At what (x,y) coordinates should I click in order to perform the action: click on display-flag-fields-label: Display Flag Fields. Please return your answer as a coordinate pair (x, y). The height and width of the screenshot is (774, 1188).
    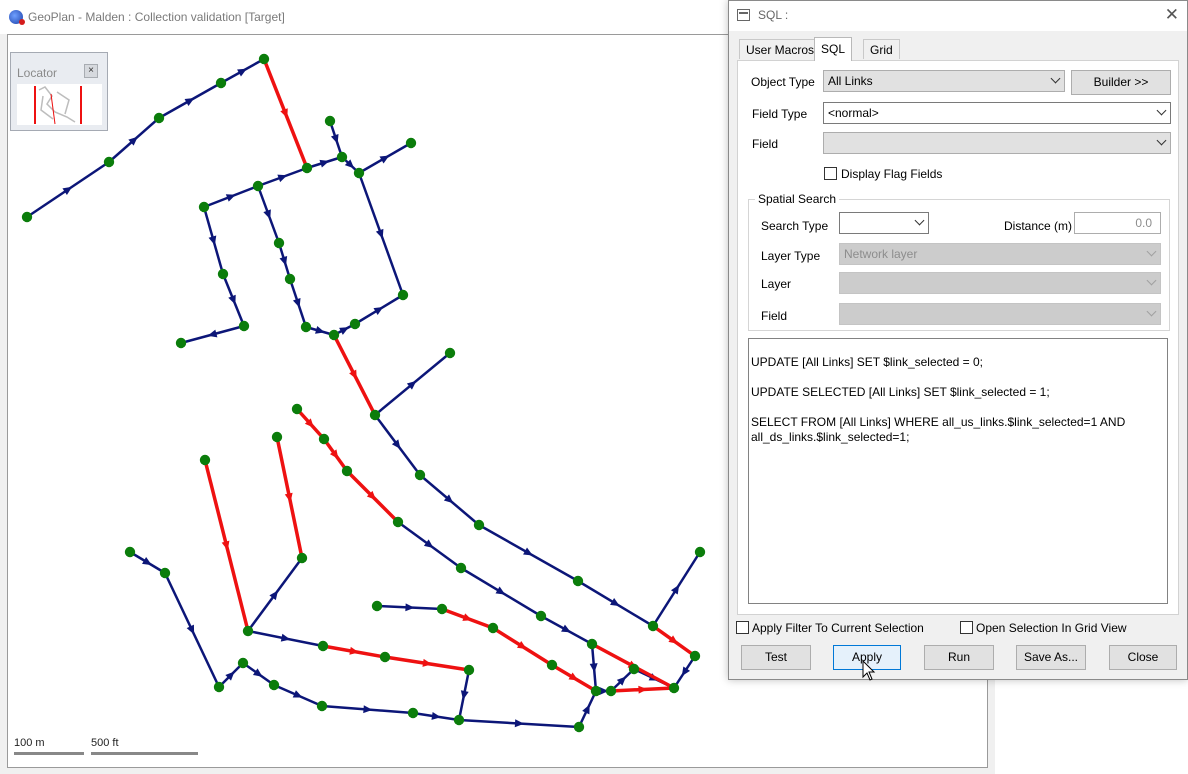
    Looking at the image, I should click on (892, 174).